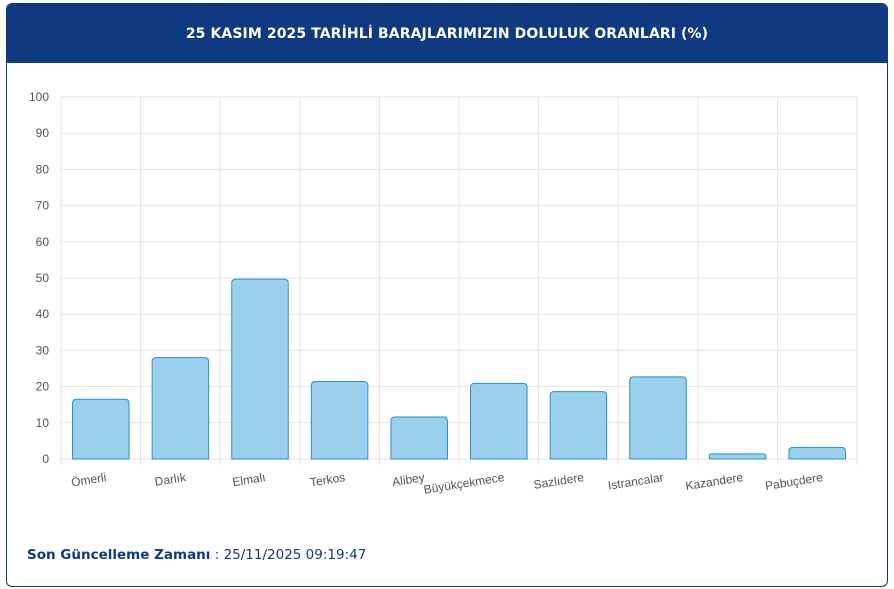 Image resolution: width=894 pixels, height=589 pixels. What do you see at coordinates (715, 481) in the screenshot?
I see `x-tick-label: Kazandere` at bounding box center [715, 481].